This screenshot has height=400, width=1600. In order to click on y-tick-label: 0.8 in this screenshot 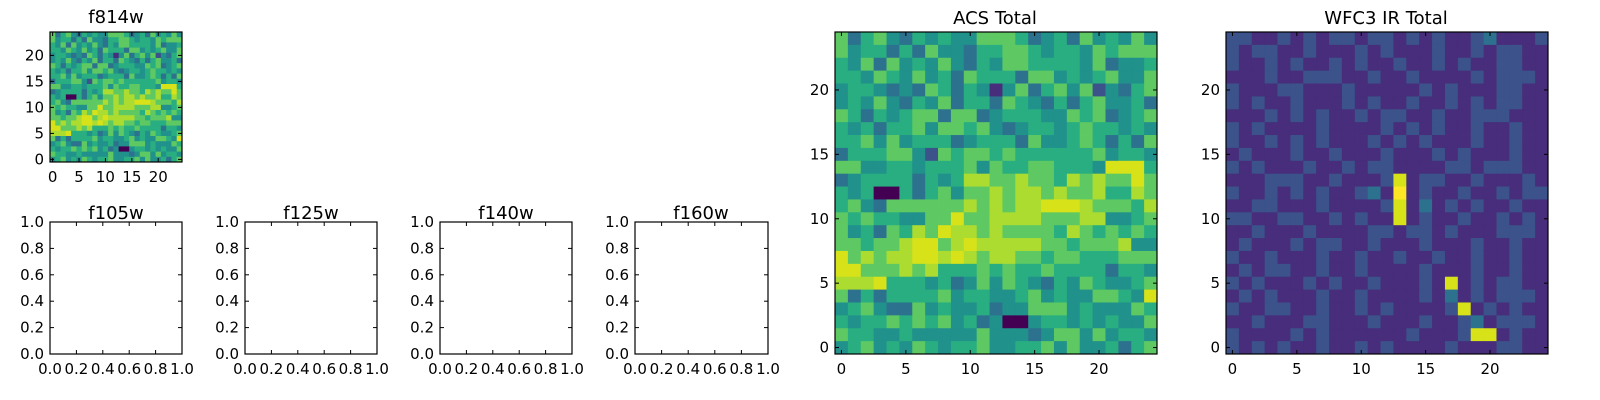, I will do `click(32, 248)`.